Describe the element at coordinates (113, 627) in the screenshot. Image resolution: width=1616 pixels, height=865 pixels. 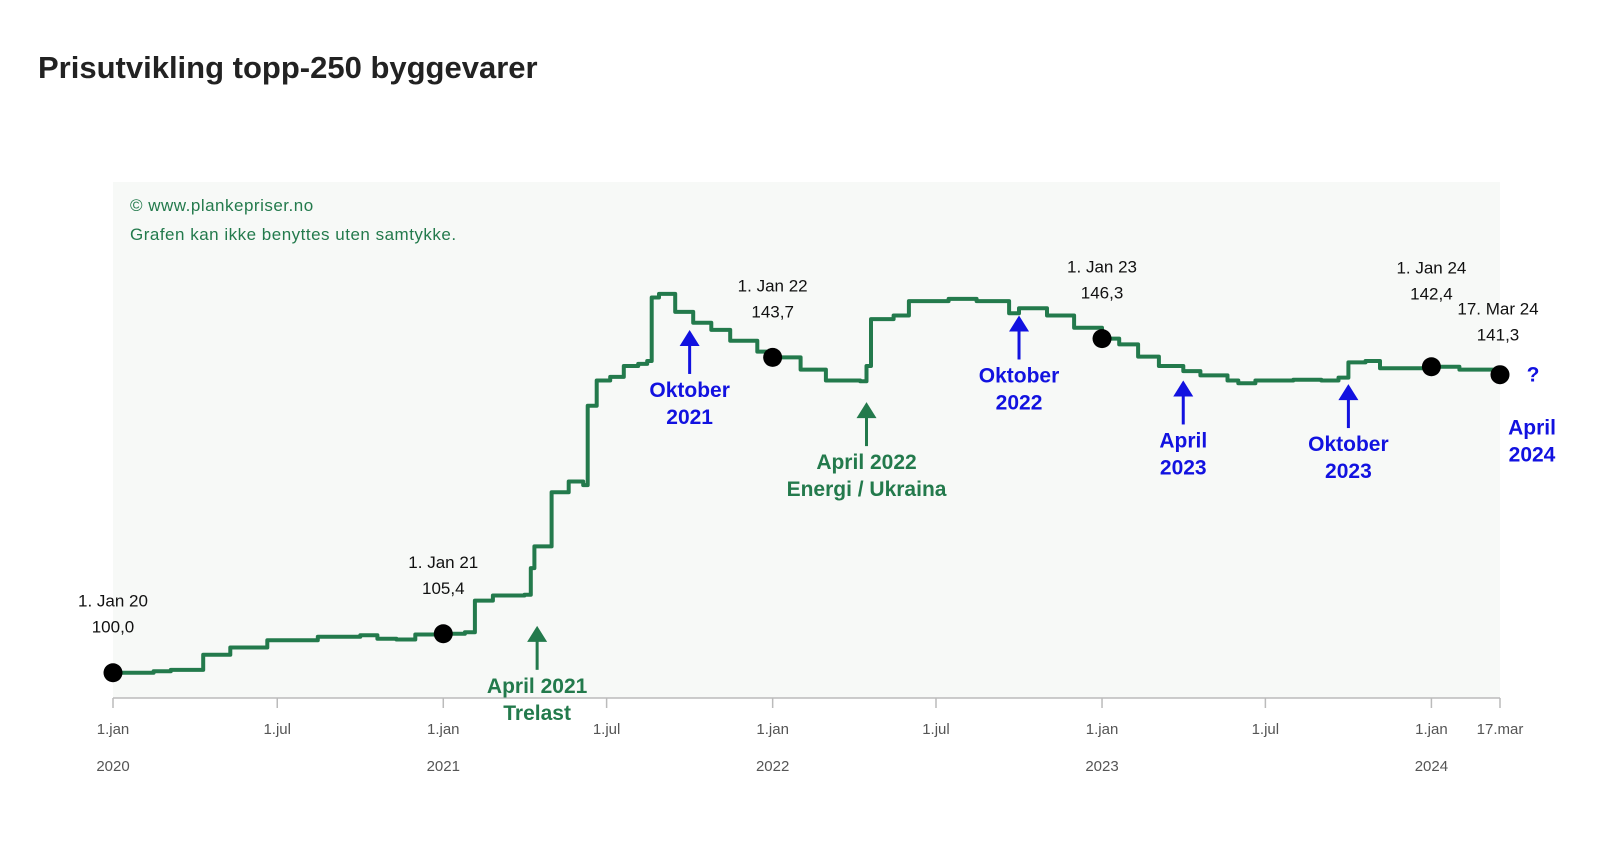
I see `marker-value-label: 100,0` at that location.